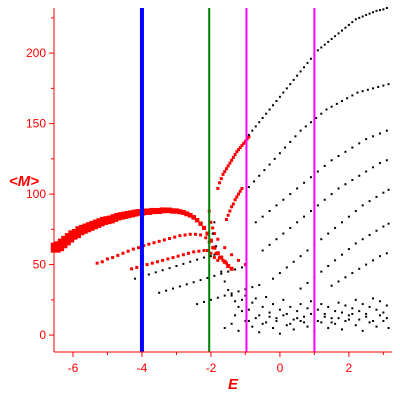 The width and height of the screenshot is (400, 400). I want to click on x-axis-label: E, so click(233, 384).